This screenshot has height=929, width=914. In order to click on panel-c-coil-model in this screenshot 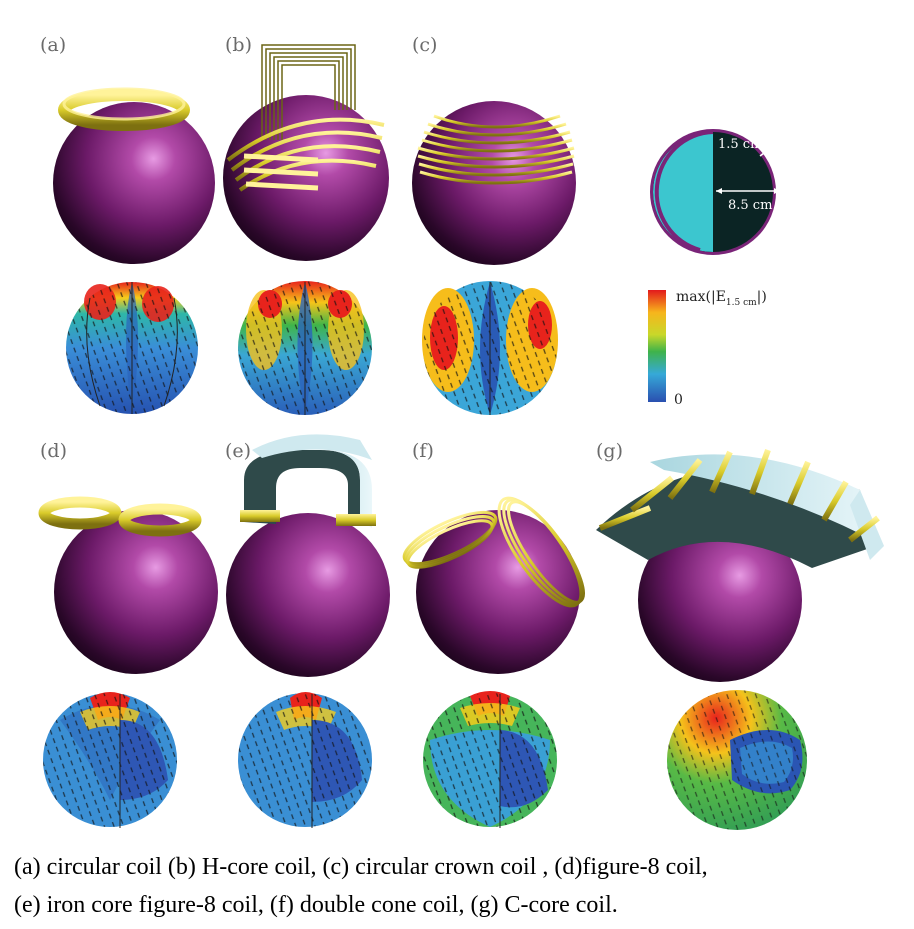, I will do `click(494, 183)`.